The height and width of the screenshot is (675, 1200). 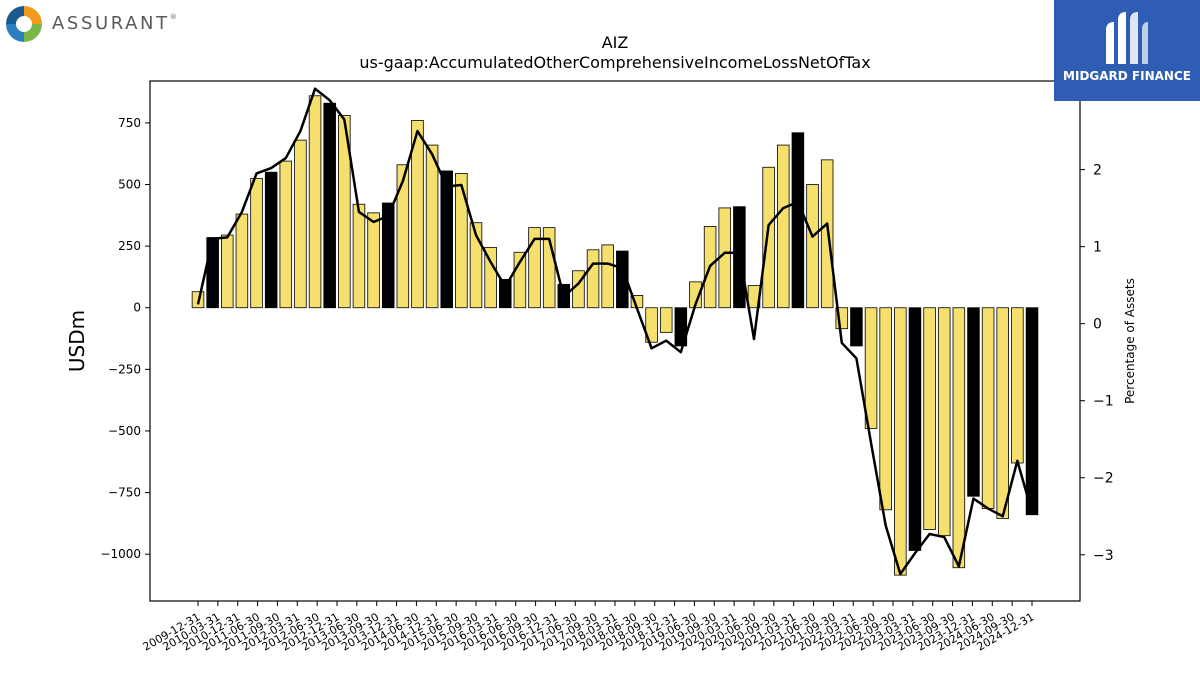 I want to click on assurant-logo: ASSURANT®, so click(x=99, y=23).